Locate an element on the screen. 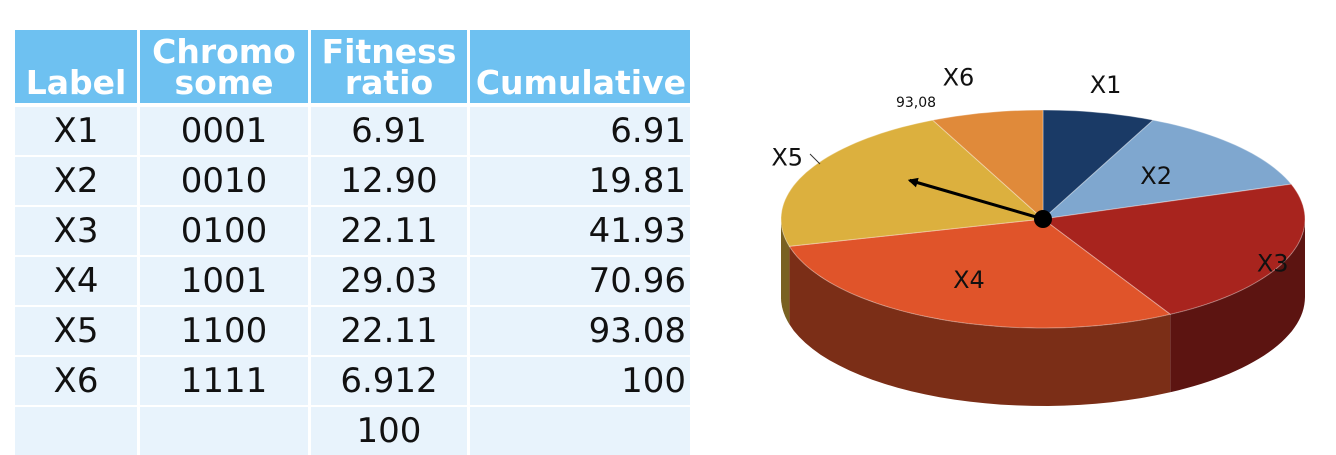 This screenshot has height=455, width=1336. cell-cumulative: 70.96 is located at coordinates (580, 280).